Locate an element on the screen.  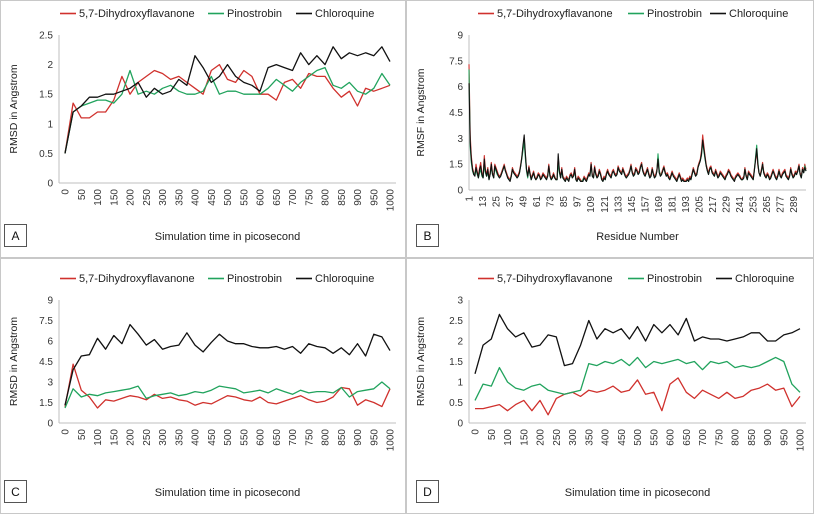
x-tick-label: 97 is located at coordinates (578, 202).